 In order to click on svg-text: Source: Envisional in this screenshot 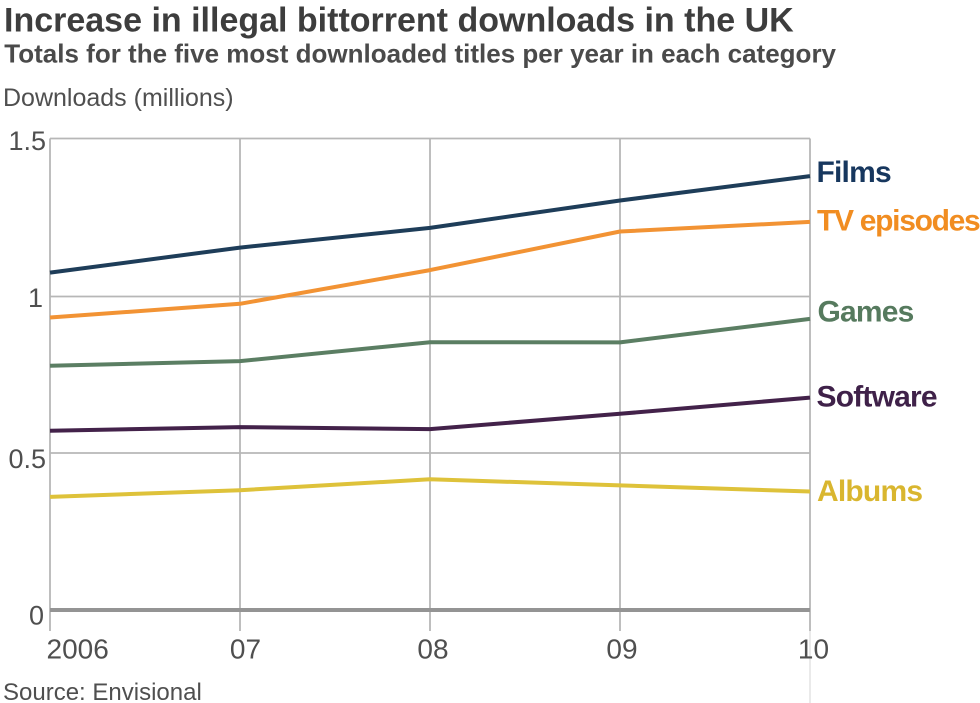, I will do `click(102, 691)`.